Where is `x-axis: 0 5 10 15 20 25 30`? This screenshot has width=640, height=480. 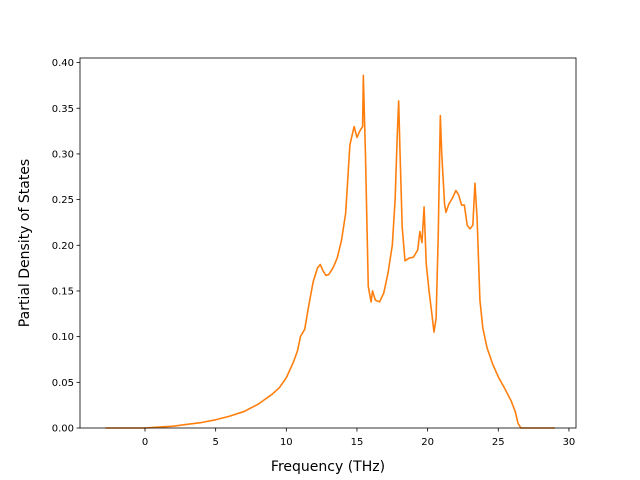 x-axis: 0 5 10 15 20 25 30 is located at coordinates (358, 438).